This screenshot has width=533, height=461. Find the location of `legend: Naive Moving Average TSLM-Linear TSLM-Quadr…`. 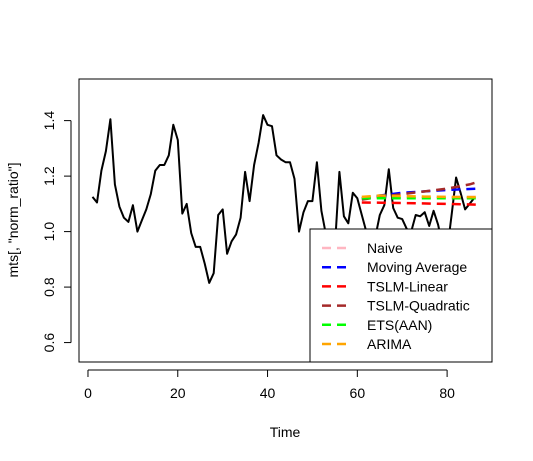

legend: Naive Moving Average TSLM-Linear TSLM-Quadr… is located at coordinates (401, 295).